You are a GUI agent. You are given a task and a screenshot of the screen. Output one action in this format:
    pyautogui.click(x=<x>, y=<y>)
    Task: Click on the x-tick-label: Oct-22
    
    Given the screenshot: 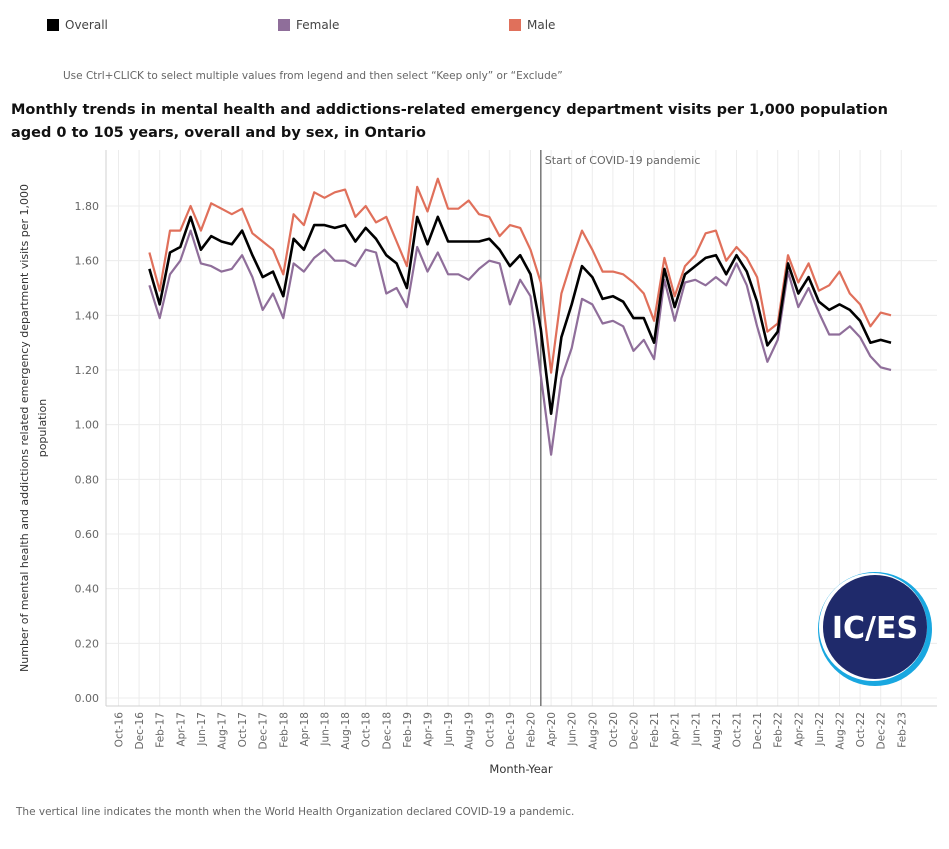 What is the action you would take?
    pyautogui.click(x=861, y=729)
    